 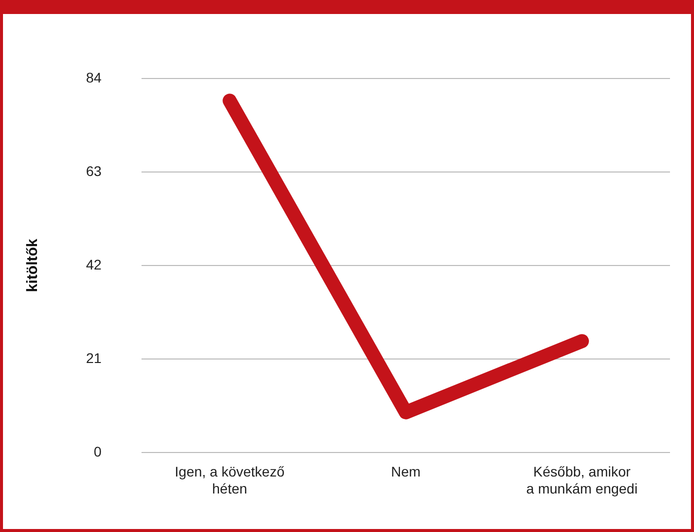 What do you see at coordinates (98, 451) in the screenshot?
I see `y-tick-label: 0` at bounding box center [98, 451].